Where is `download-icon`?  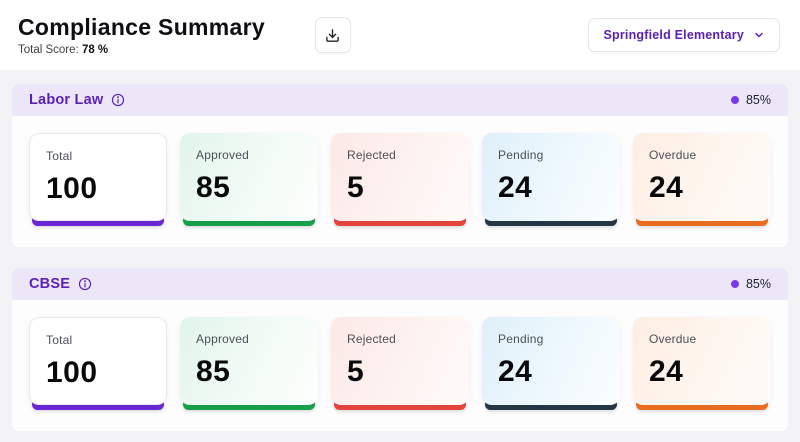 download-icon is located at coordinates (332, 35).